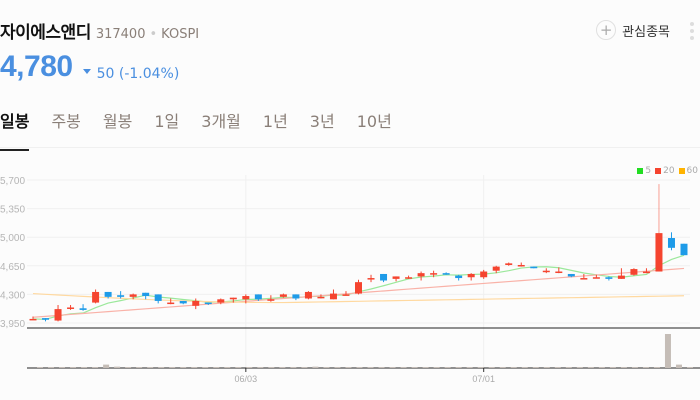 This screenshot has width=700, height=400. I want to click on down-triangle-icon, so click(86, 71).